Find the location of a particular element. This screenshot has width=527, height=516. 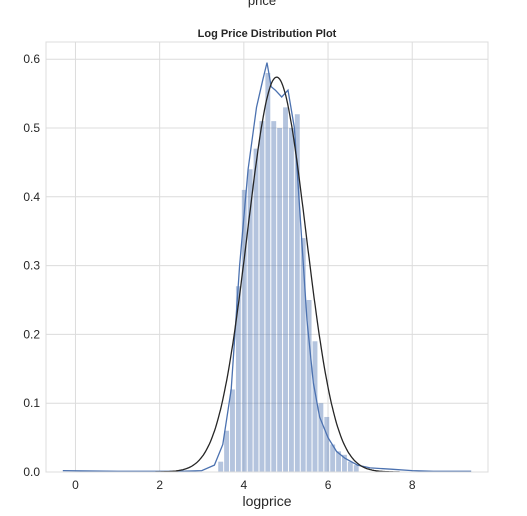

y-tick-label: 0.0 is located at coordinates (31, 472).